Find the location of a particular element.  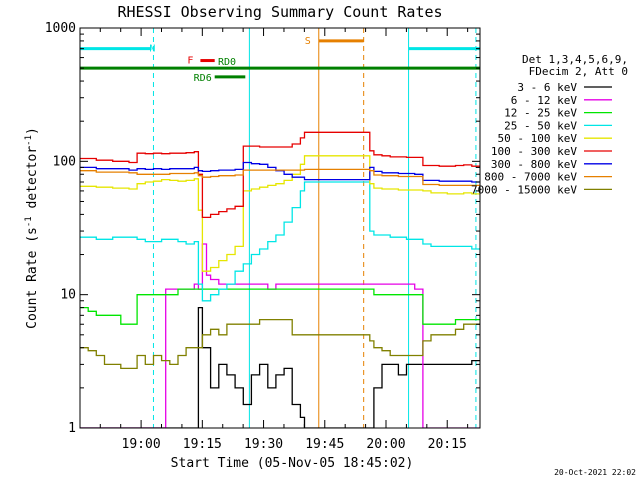

chart-title: RHESSI Observing Summary Count Rates is located at coordinates (279, 12).